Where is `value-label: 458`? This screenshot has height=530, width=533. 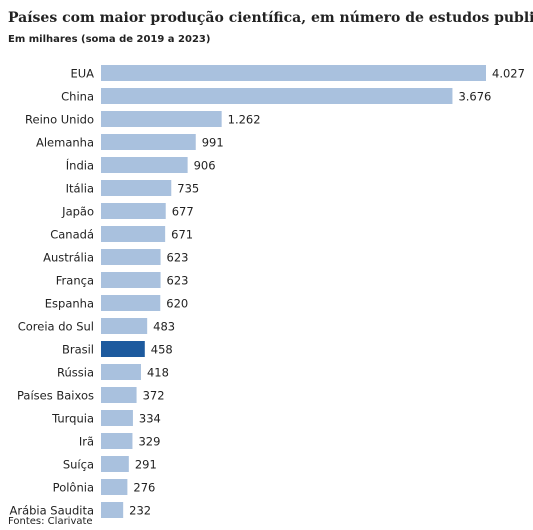
value-label: 458 is located at coordinates (162, 350).